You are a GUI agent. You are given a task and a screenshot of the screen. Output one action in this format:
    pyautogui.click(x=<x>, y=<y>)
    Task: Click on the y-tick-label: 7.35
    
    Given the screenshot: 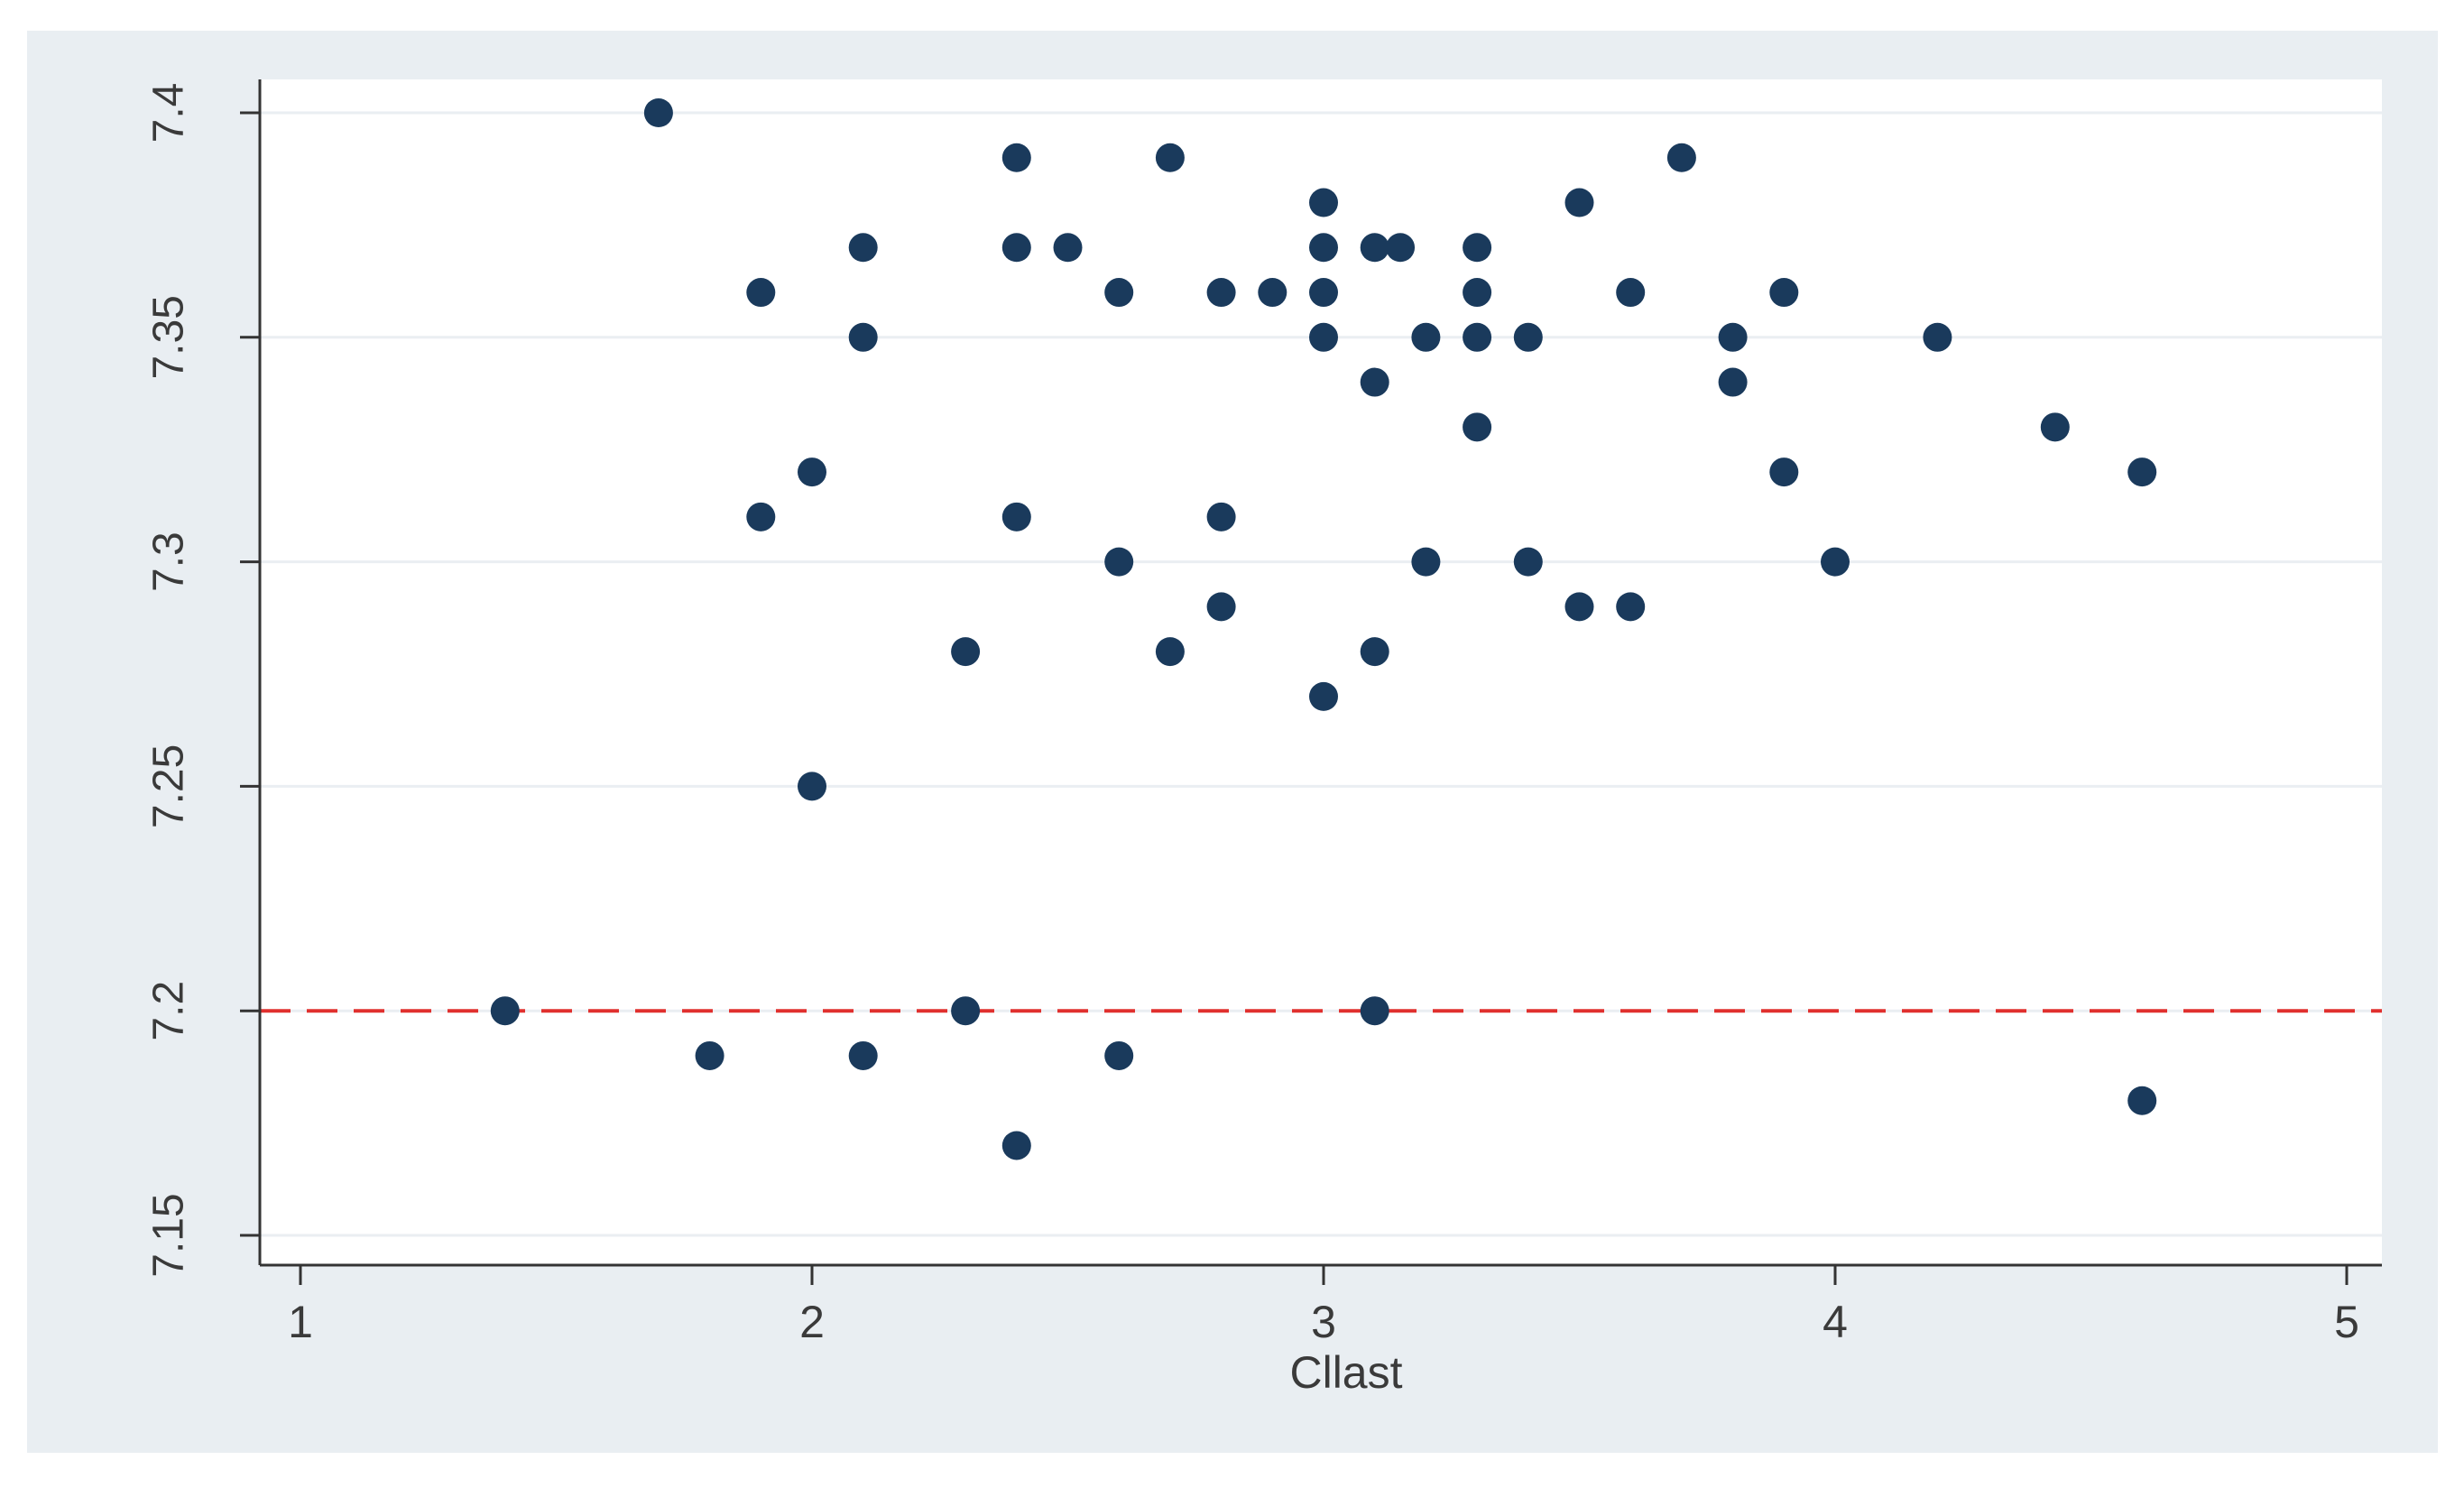 What is the action you would take?
    pyautogui.click(x=169, y=337)
    